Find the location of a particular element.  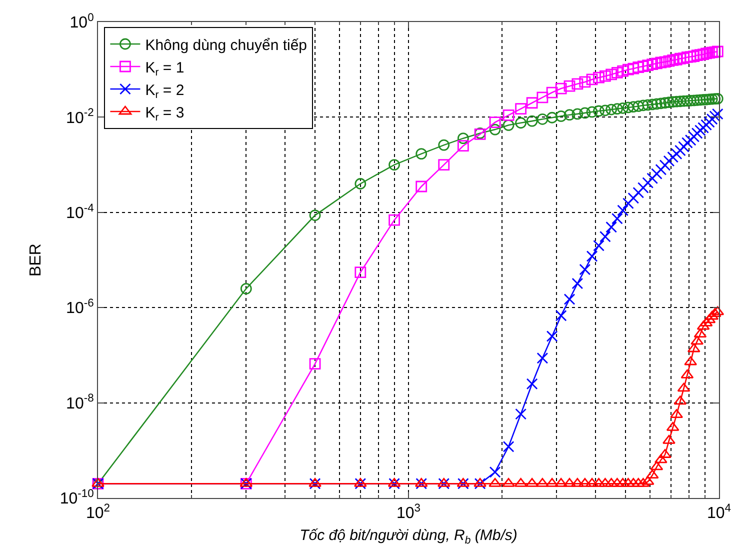

legend-label: K$_{r}$ = 3 is located at coordinates (164, 114).